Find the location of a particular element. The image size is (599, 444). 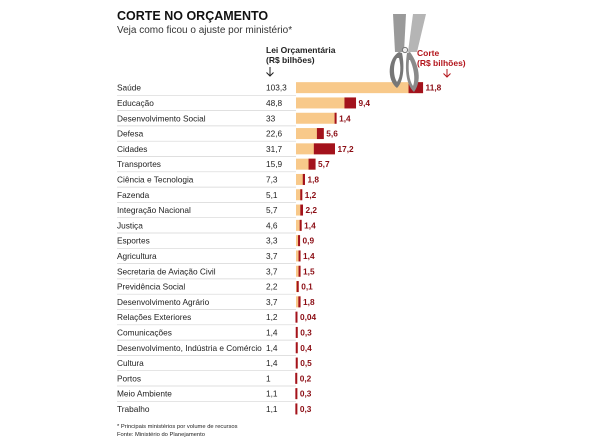

category-label: Desenvolvimento Social is located at coordinates (161, 118).